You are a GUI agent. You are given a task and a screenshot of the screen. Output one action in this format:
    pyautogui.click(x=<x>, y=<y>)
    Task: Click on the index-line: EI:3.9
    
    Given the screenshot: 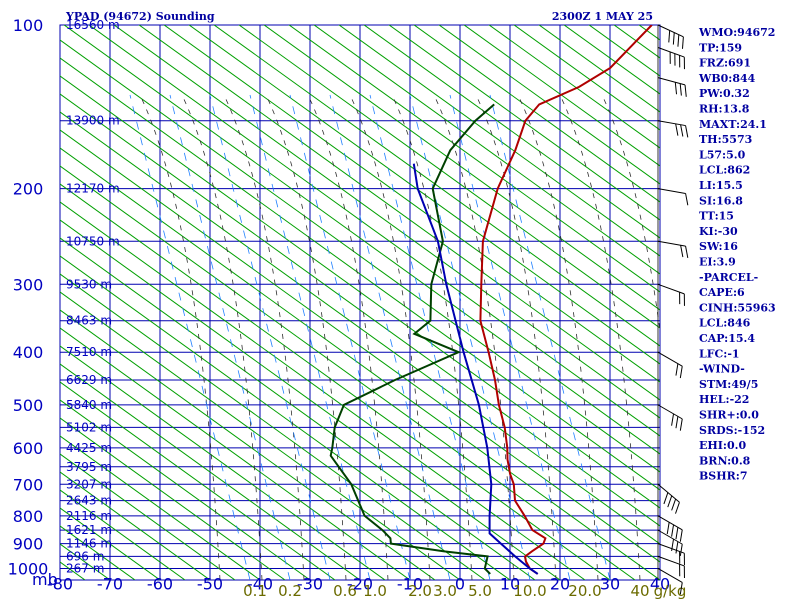 What is the action you would take?
    pyautogui.click(x=717, y=262)
    